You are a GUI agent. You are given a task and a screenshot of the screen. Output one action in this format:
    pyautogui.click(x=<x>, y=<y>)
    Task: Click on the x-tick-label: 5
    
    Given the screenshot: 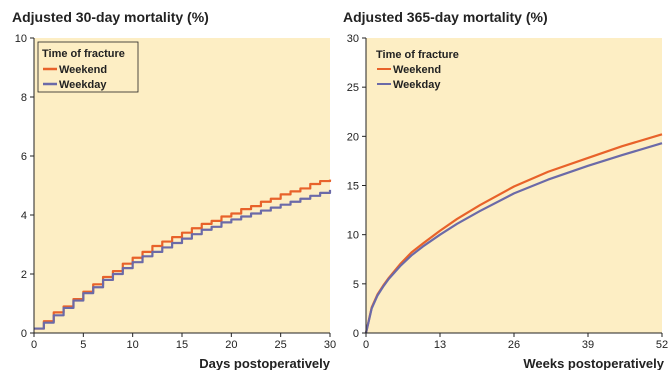 What is the action you would take?
    pyautogui.click(x=83, y=345)
    